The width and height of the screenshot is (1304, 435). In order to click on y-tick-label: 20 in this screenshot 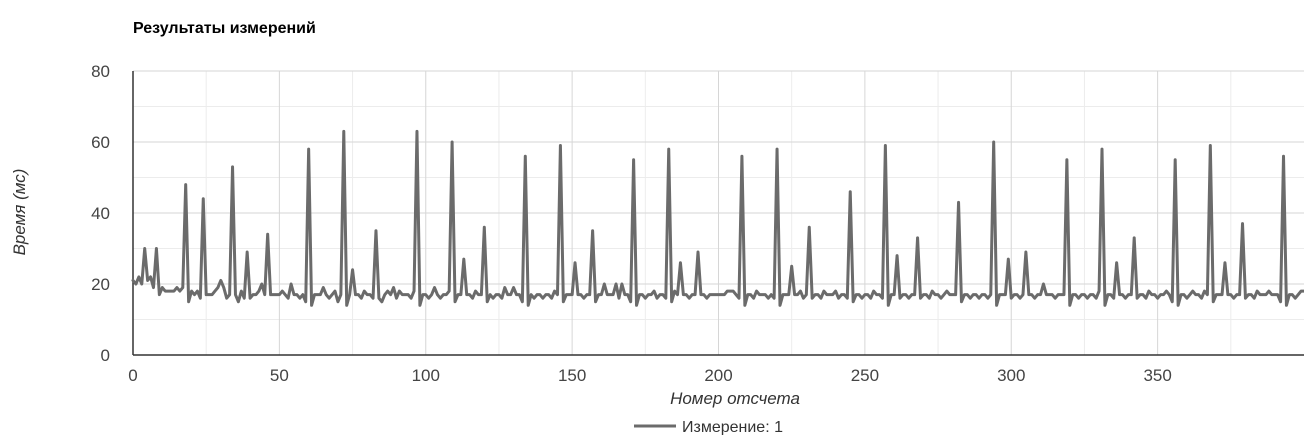, I will do `click(100, 284)`.